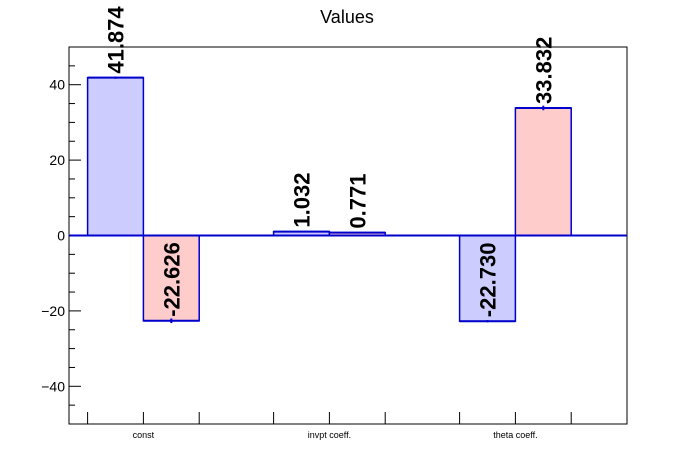  I want to click on data-label: 41.874, so click(116, 40).